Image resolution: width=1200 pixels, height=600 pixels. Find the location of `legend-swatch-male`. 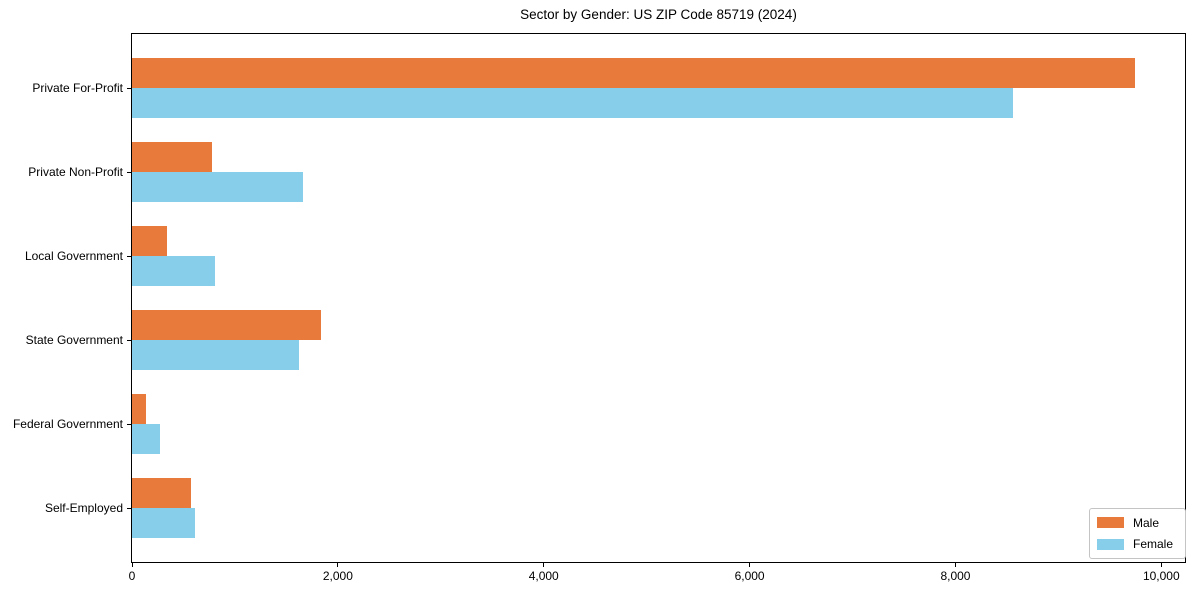

legend-swatch-male is located at coordinates (1110, 523).